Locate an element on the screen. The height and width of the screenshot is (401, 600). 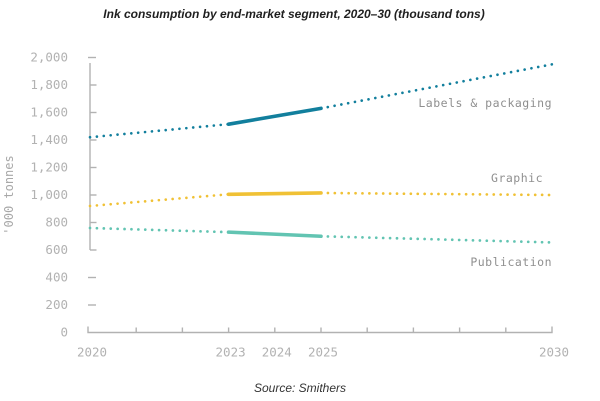
x-tick-label: 2024 is located at coordinates (277, 352).